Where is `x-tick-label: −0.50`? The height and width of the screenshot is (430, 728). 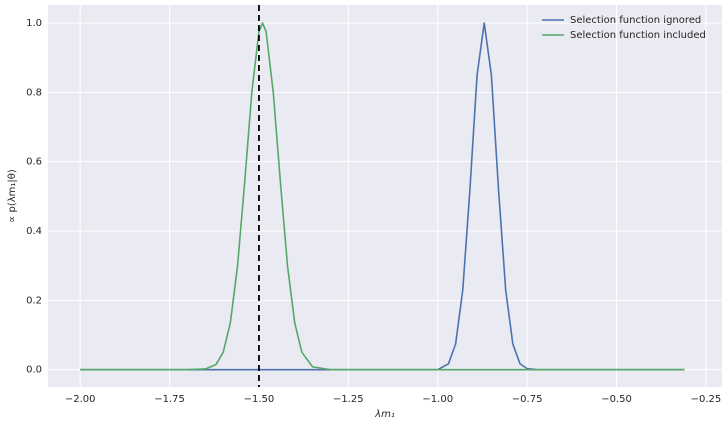
x-tick-label: −0.50 is located at coordinates (616, 399).